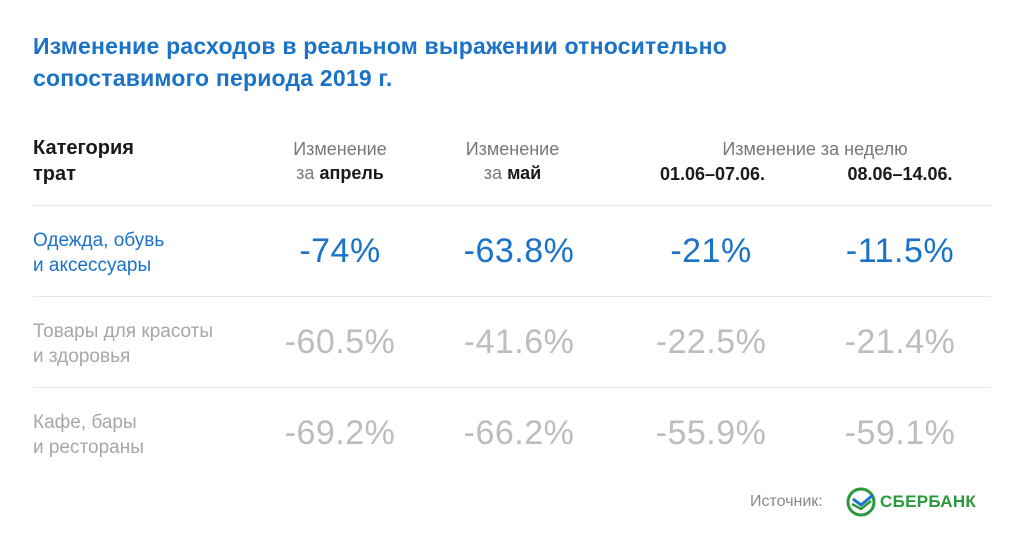 Image resolution: width=1024 pixels, height=543 pixels. I want to click on sberbank-logo: СБЕРБАНК, so click(921, 502).